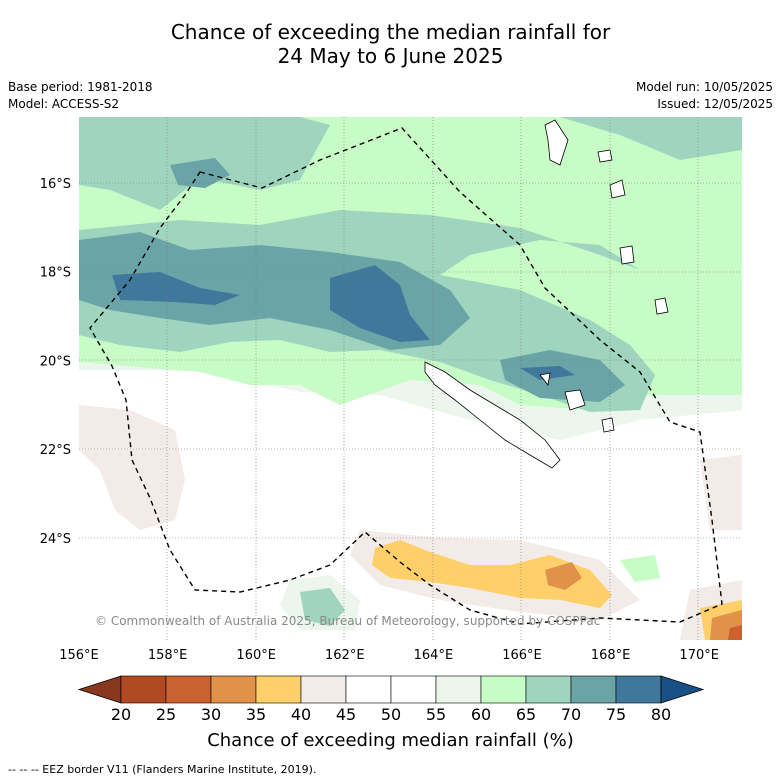 The height and width of the screenshot is (781, 781). I want to click on island-mare, so click(608, 425).